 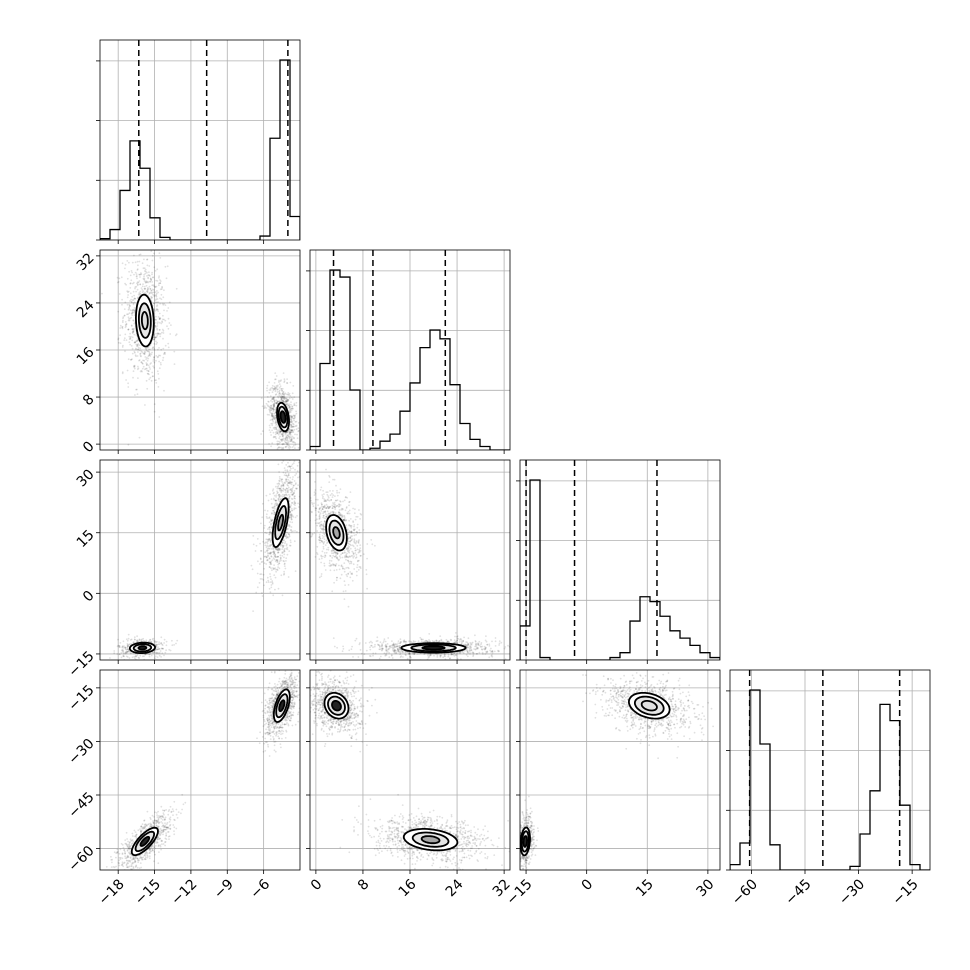 I want to click on contour-line, so click(x=283, y=417).